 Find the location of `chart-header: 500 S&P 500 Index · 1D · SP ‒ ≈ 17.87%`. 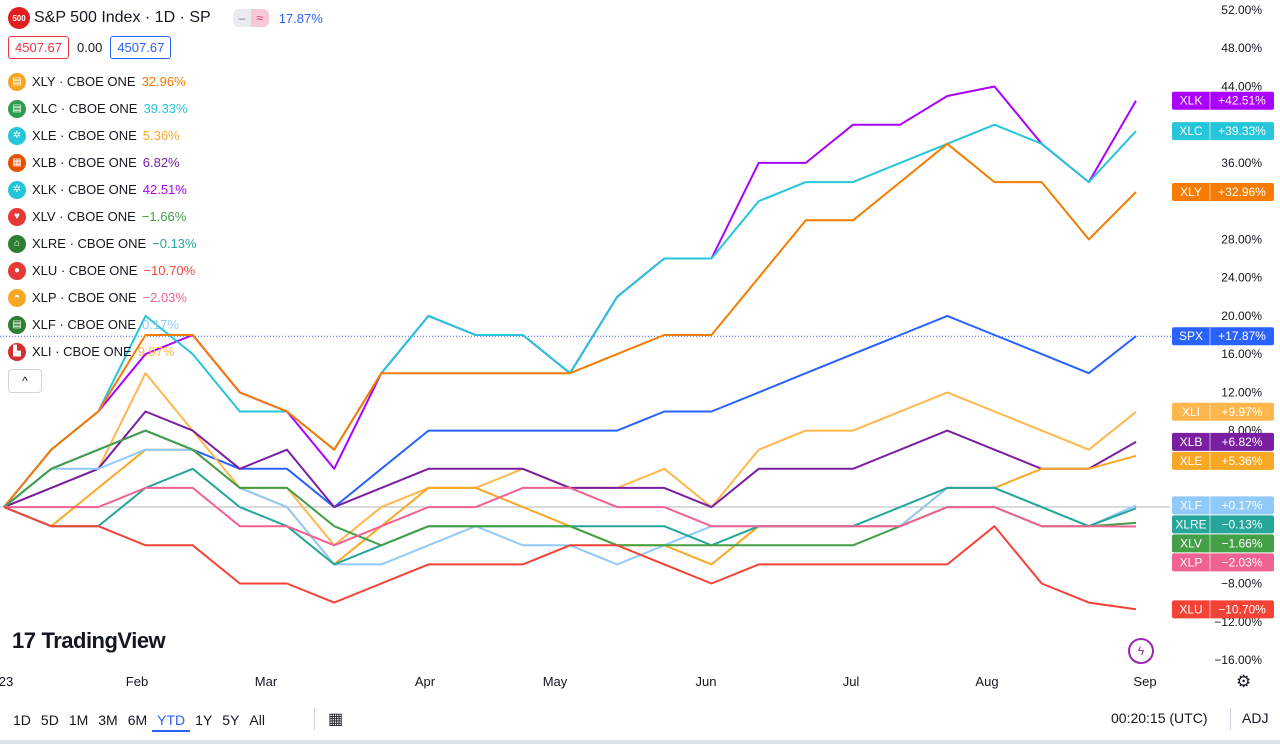

chart-header: 500 S&P 500 Index · 1D · SP ‒ ≈ 17.87% is located at coordinates (165, 18).